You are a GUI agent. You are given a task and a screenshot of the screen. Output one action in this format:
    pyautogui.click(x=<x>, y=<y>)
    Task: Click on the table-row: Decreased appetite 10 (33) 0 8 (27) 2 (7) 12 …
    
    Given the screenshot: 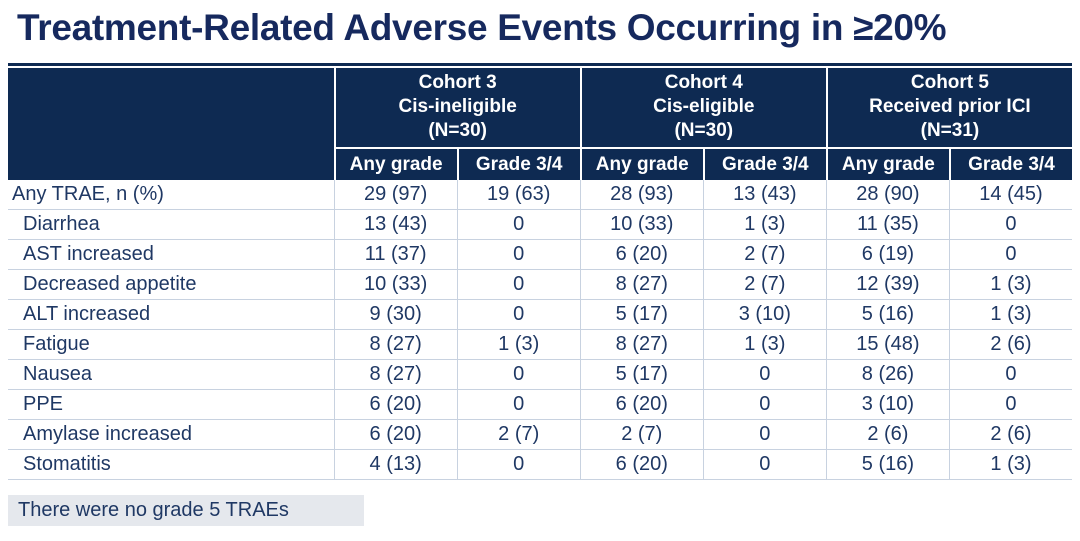 What is the action you would take?
    pyautogui.click(x=540, y=285)
    